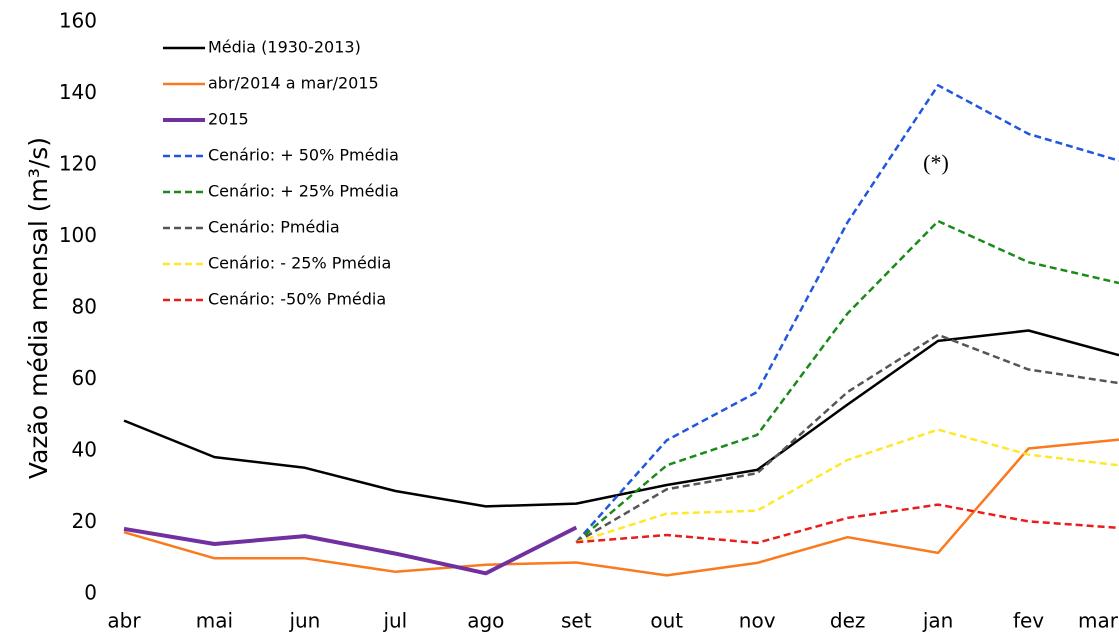 Image resolution: width=1119 pixels, height=637 pixels. Describe the element at coordinates (274, 227) in the screenshot. I see `legend-label: Cenário: Pmédia` at that location.